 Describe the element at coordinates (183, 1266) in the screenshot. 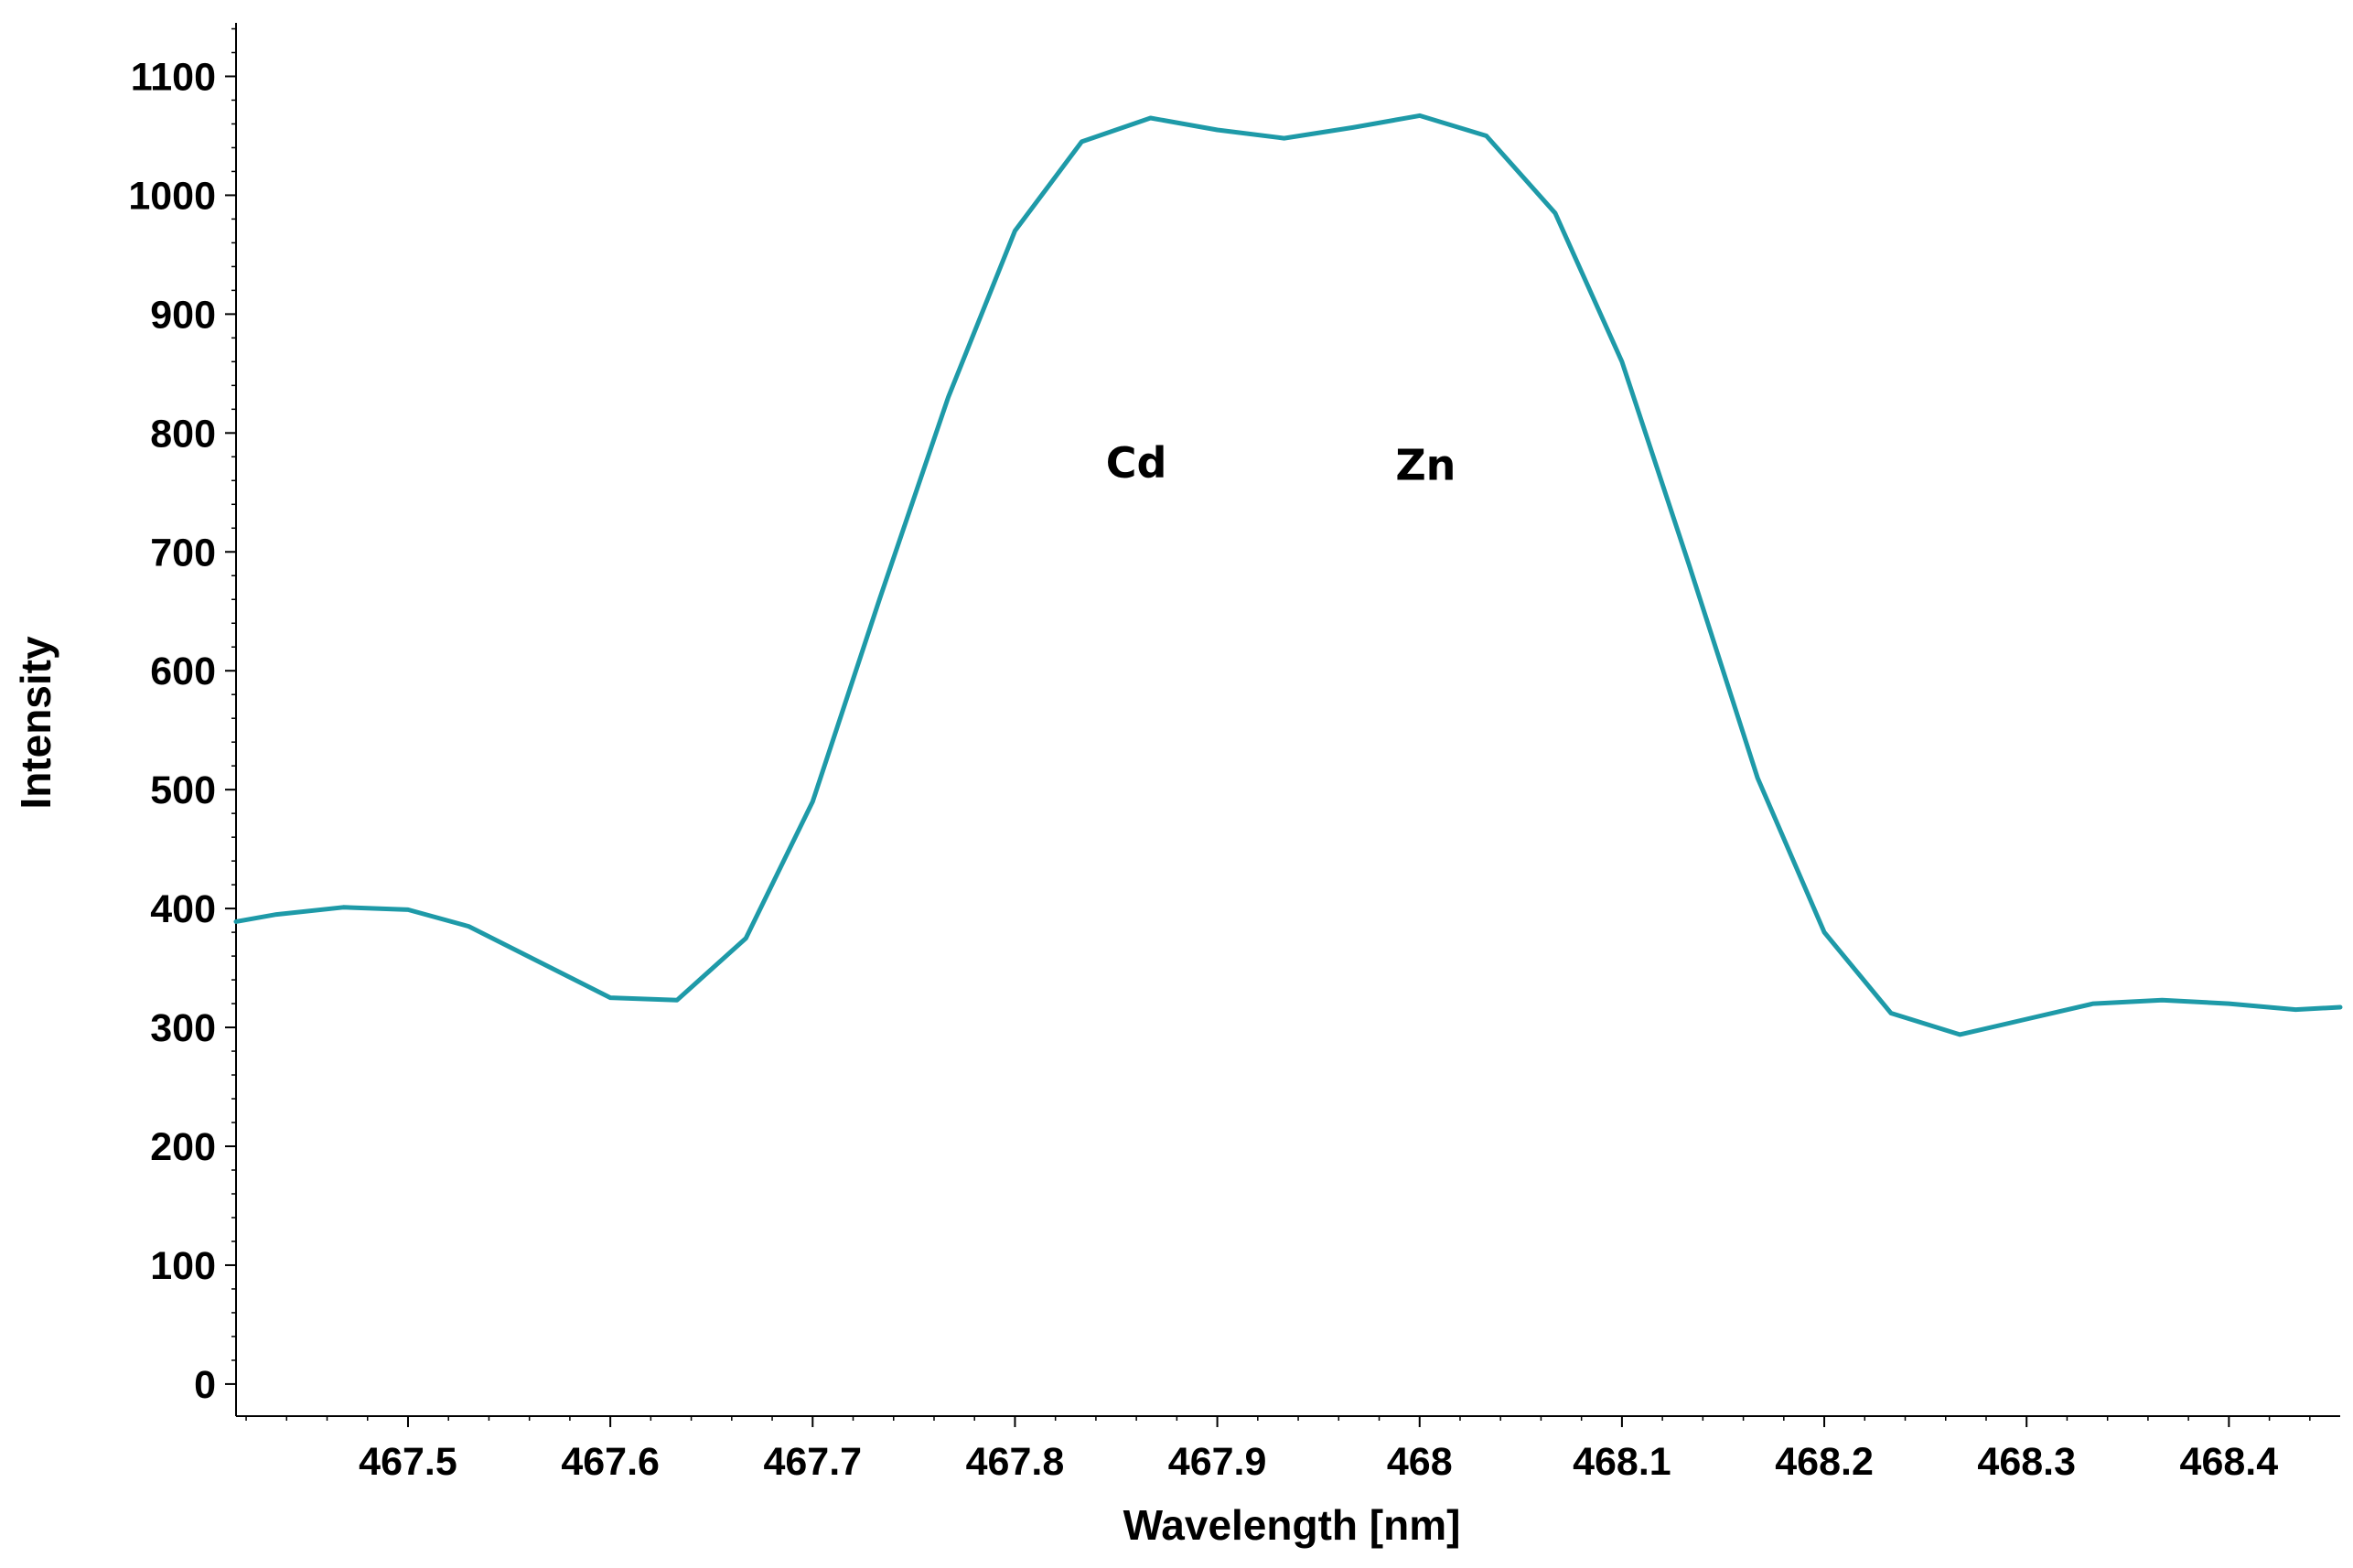

I see `y-tick-label: 100` at that location.